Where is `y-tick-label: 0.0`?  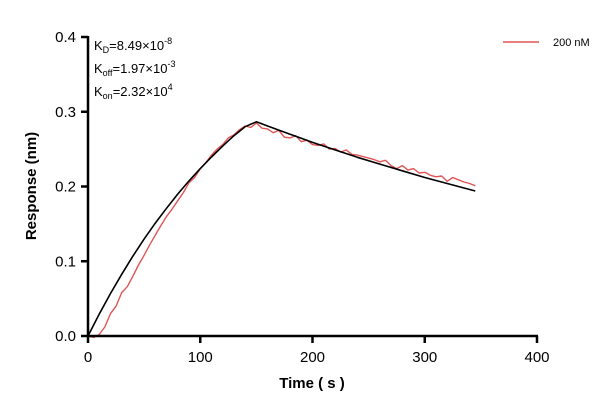
y-tick-label: 0.0 is located at coordinates (65, 336).